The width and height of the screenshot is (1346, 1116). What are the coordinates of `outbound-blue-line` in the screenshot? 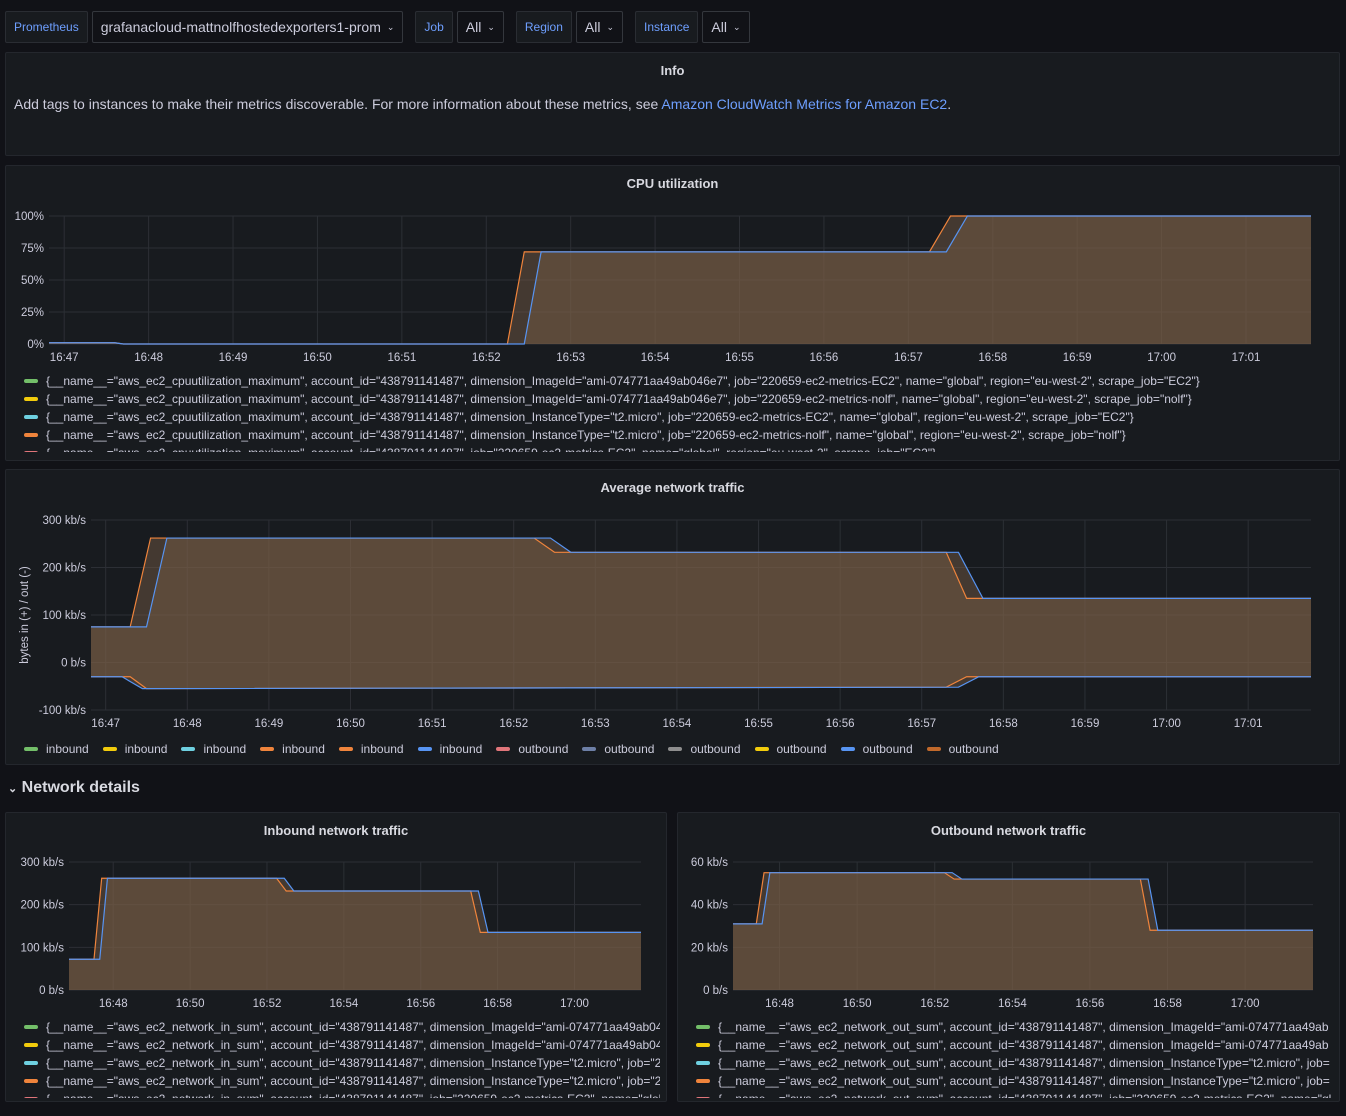 It's located at (701, 683).